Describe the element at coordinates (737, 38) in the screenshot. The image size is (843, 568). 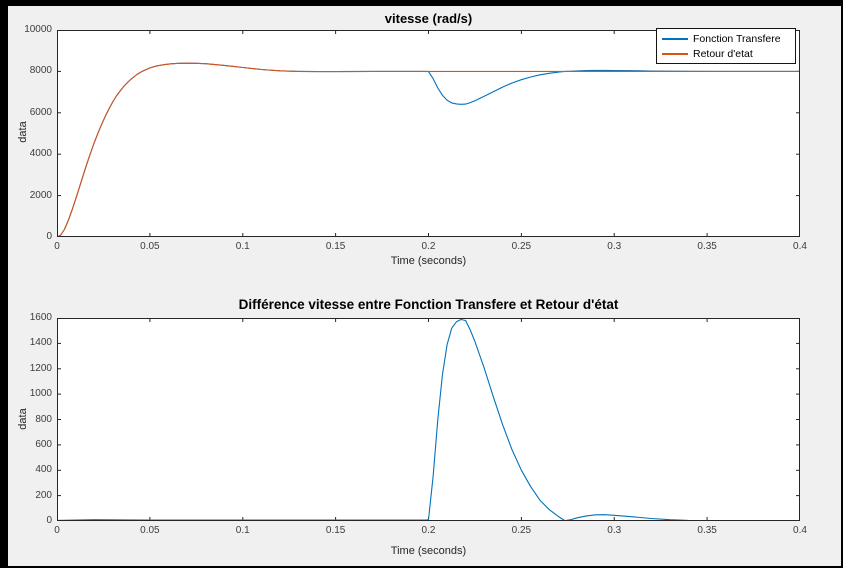
I see `legend-label-fonction-transfere: Fonction Transfere` at that location.